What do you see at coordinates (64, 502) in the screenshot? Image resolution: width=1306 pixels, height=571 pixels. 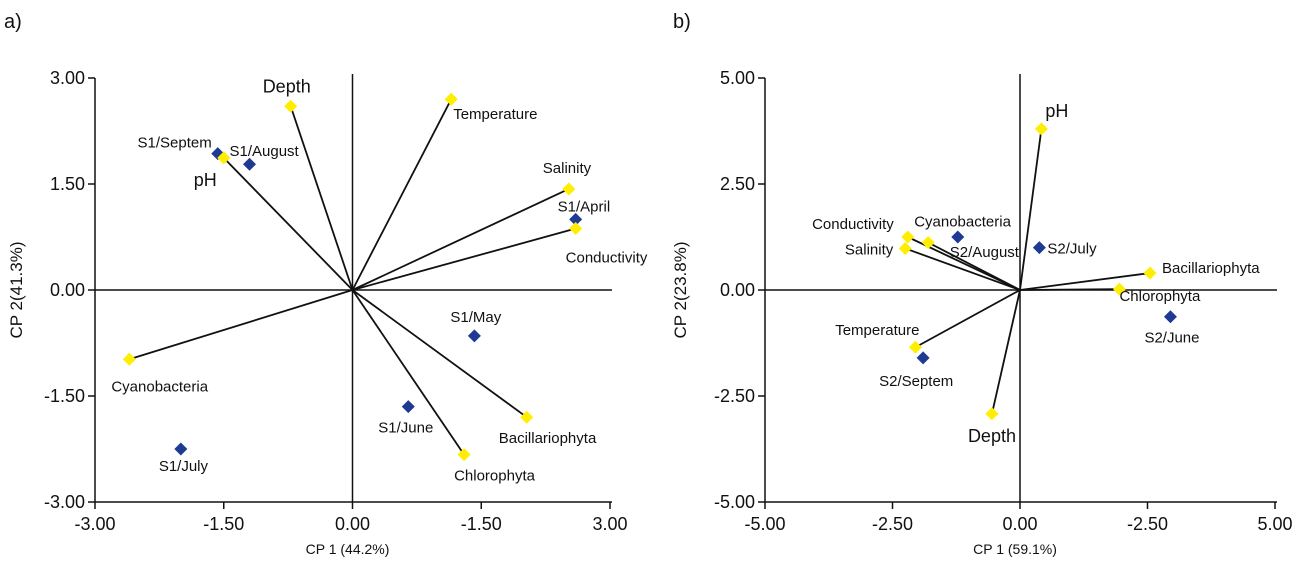 I see `y-tick-label: -3.00` at bounding box center [64, 502].